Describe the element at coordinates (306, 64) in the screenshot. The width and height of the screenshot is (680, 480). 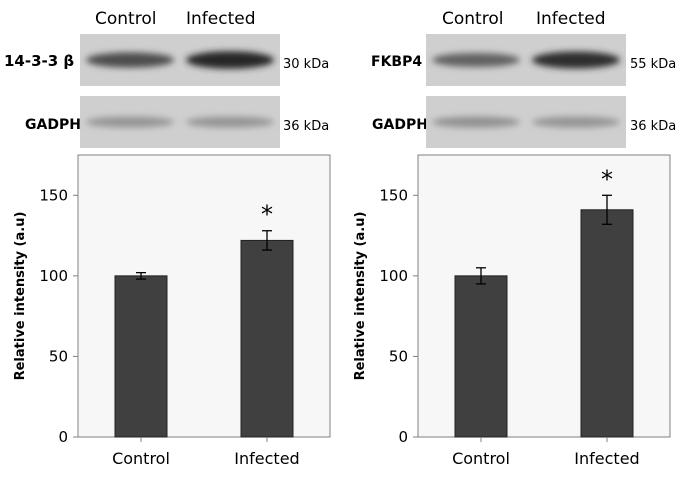
I see `kda-label-30: 30 kDa` at that location.